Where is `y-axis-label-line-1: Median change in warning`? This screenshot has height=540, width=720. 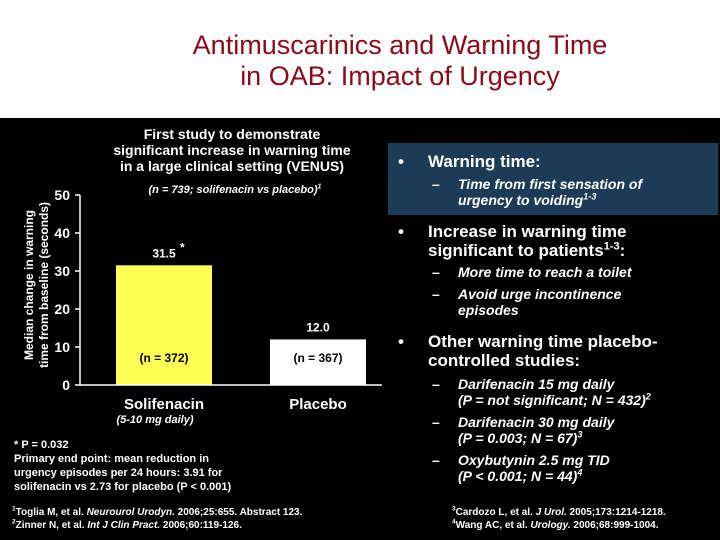
y-axis-label-line-1: Median change in warning is located at coordinates (29, 285).